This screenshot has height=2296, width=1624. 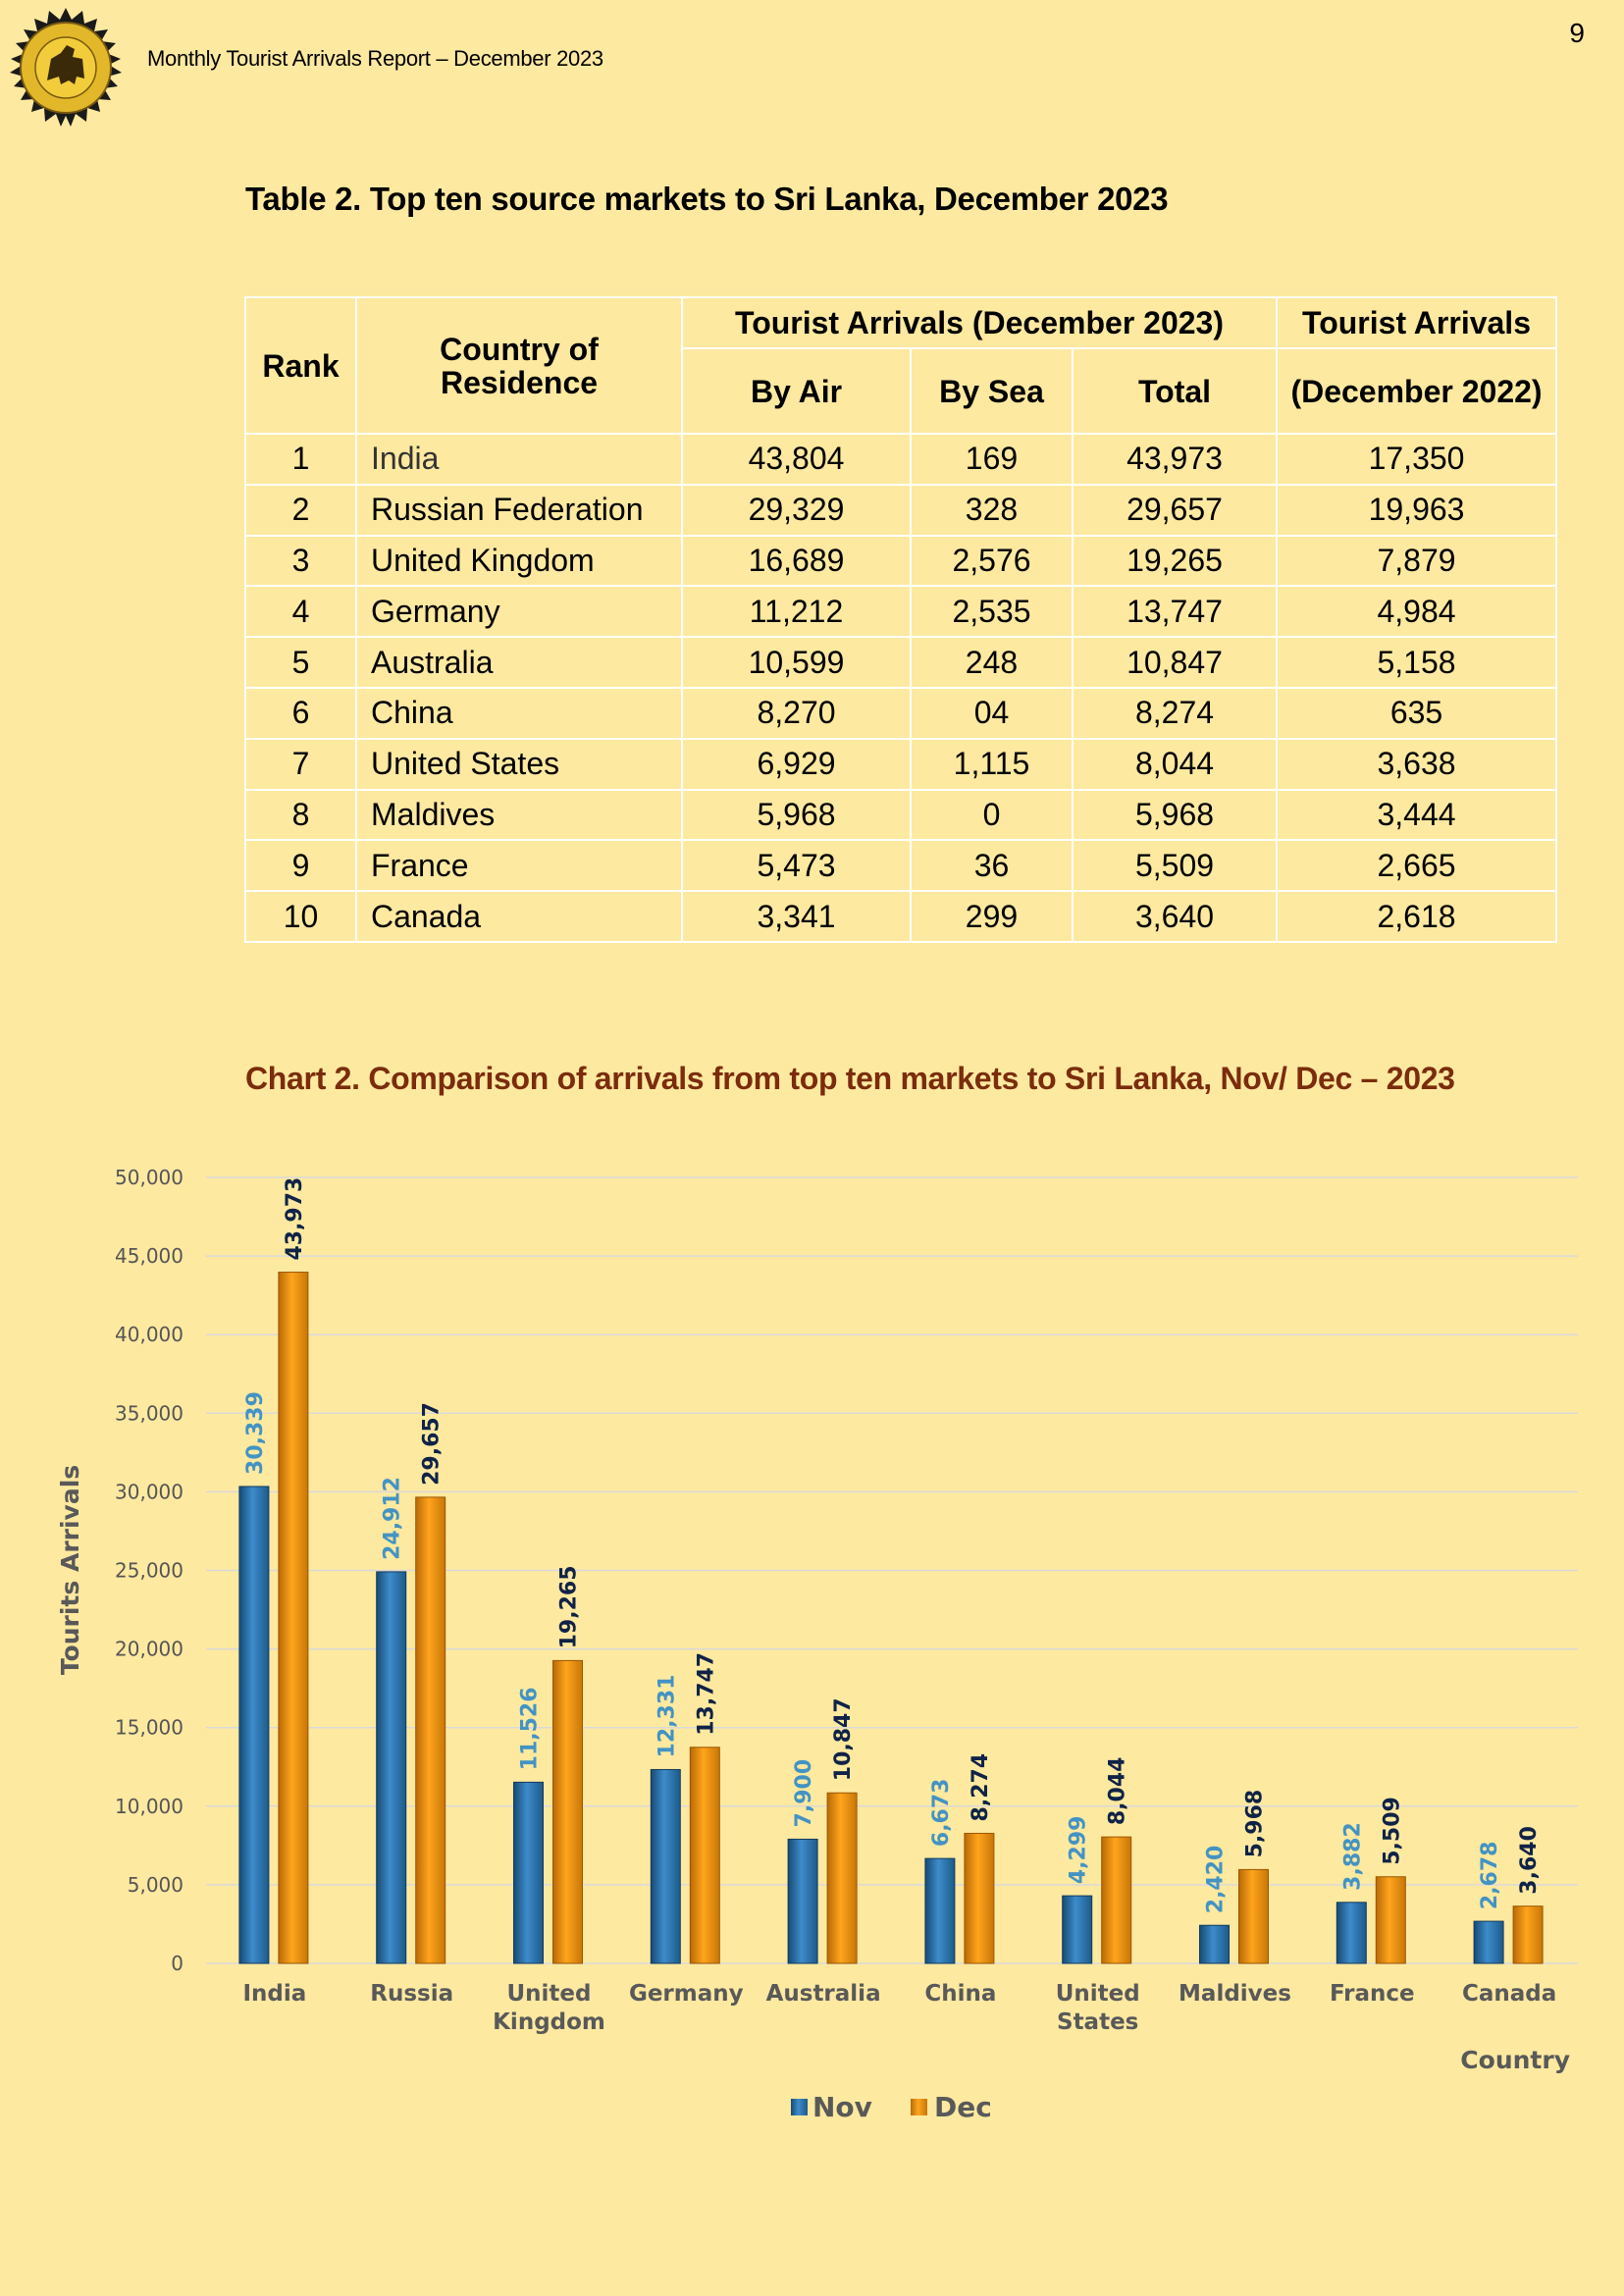 I want to click on legend-label-dec: Dec, so click(x=963, y=2107).